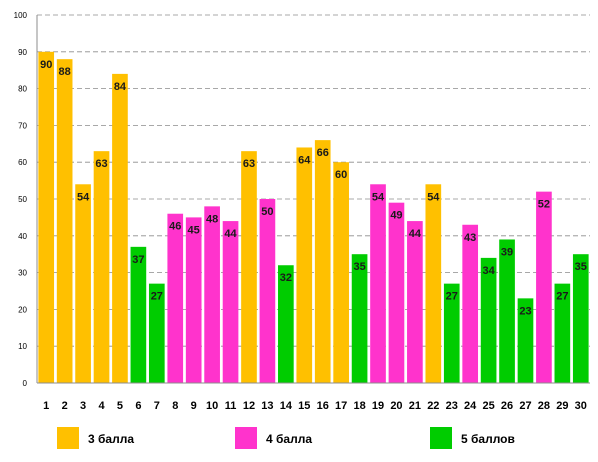  Describe the element at coordinates (22, 52) in the screenshot. I see `y-tick-label: 90` at that location.